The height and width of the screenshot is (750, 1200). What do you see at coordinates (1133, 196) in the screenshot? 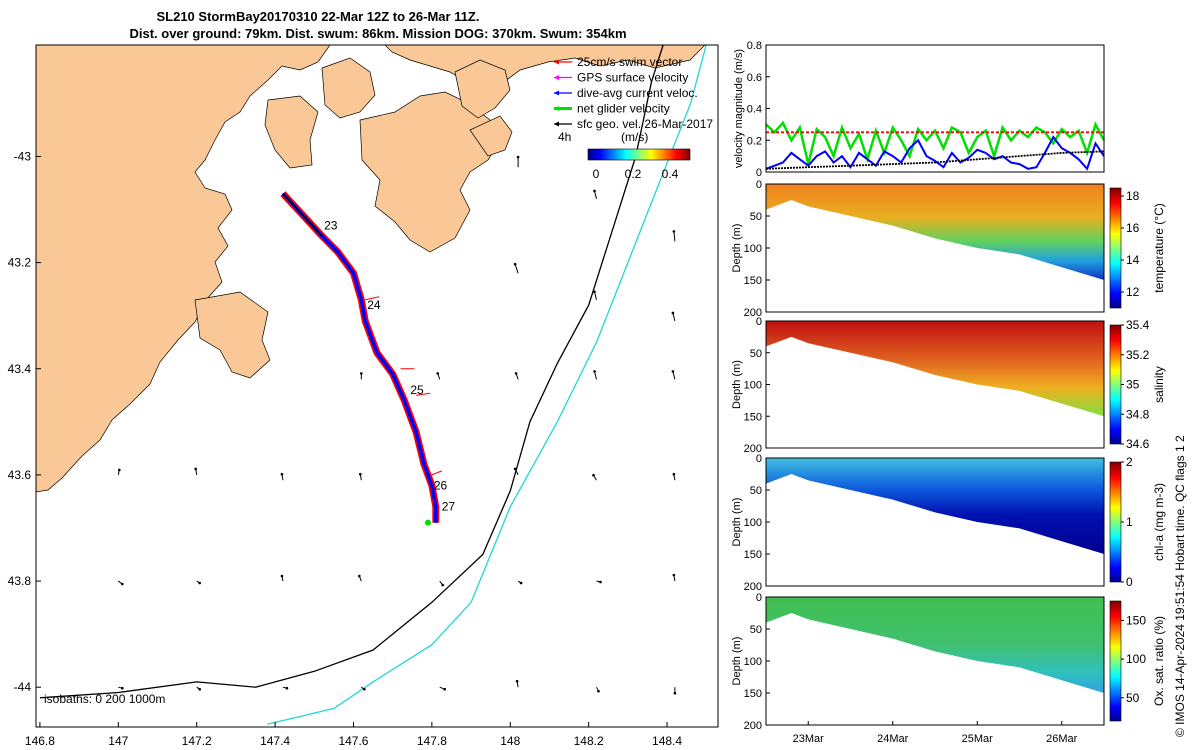
I see `colorbar-tick-label: 18` at bounding box center [1133, 196].